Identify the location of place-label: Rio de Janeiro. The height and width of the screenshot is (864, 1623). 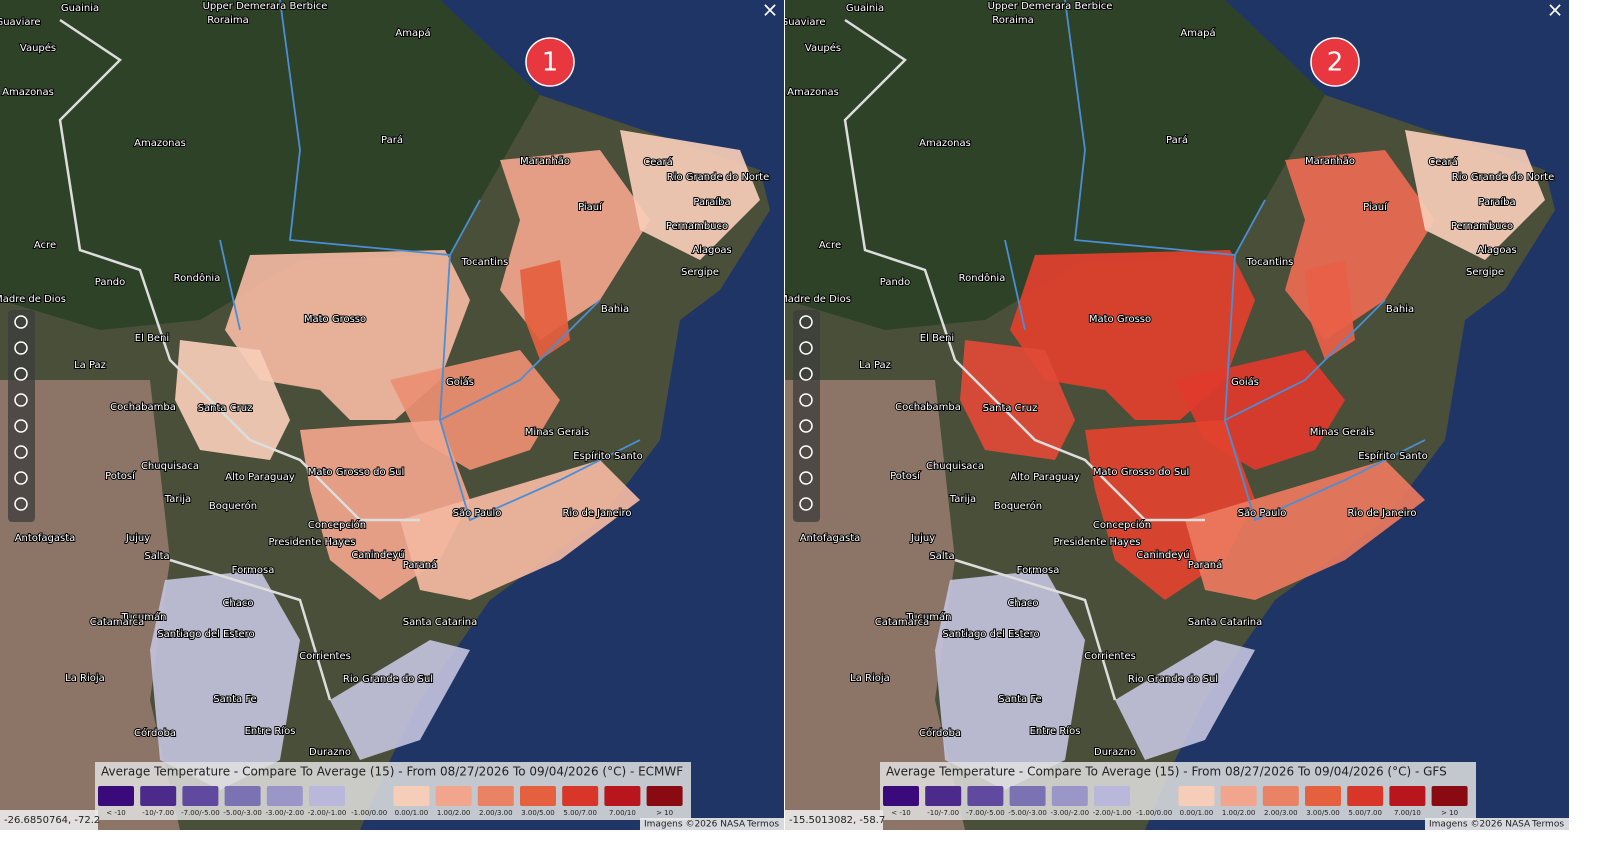
(596, 513).